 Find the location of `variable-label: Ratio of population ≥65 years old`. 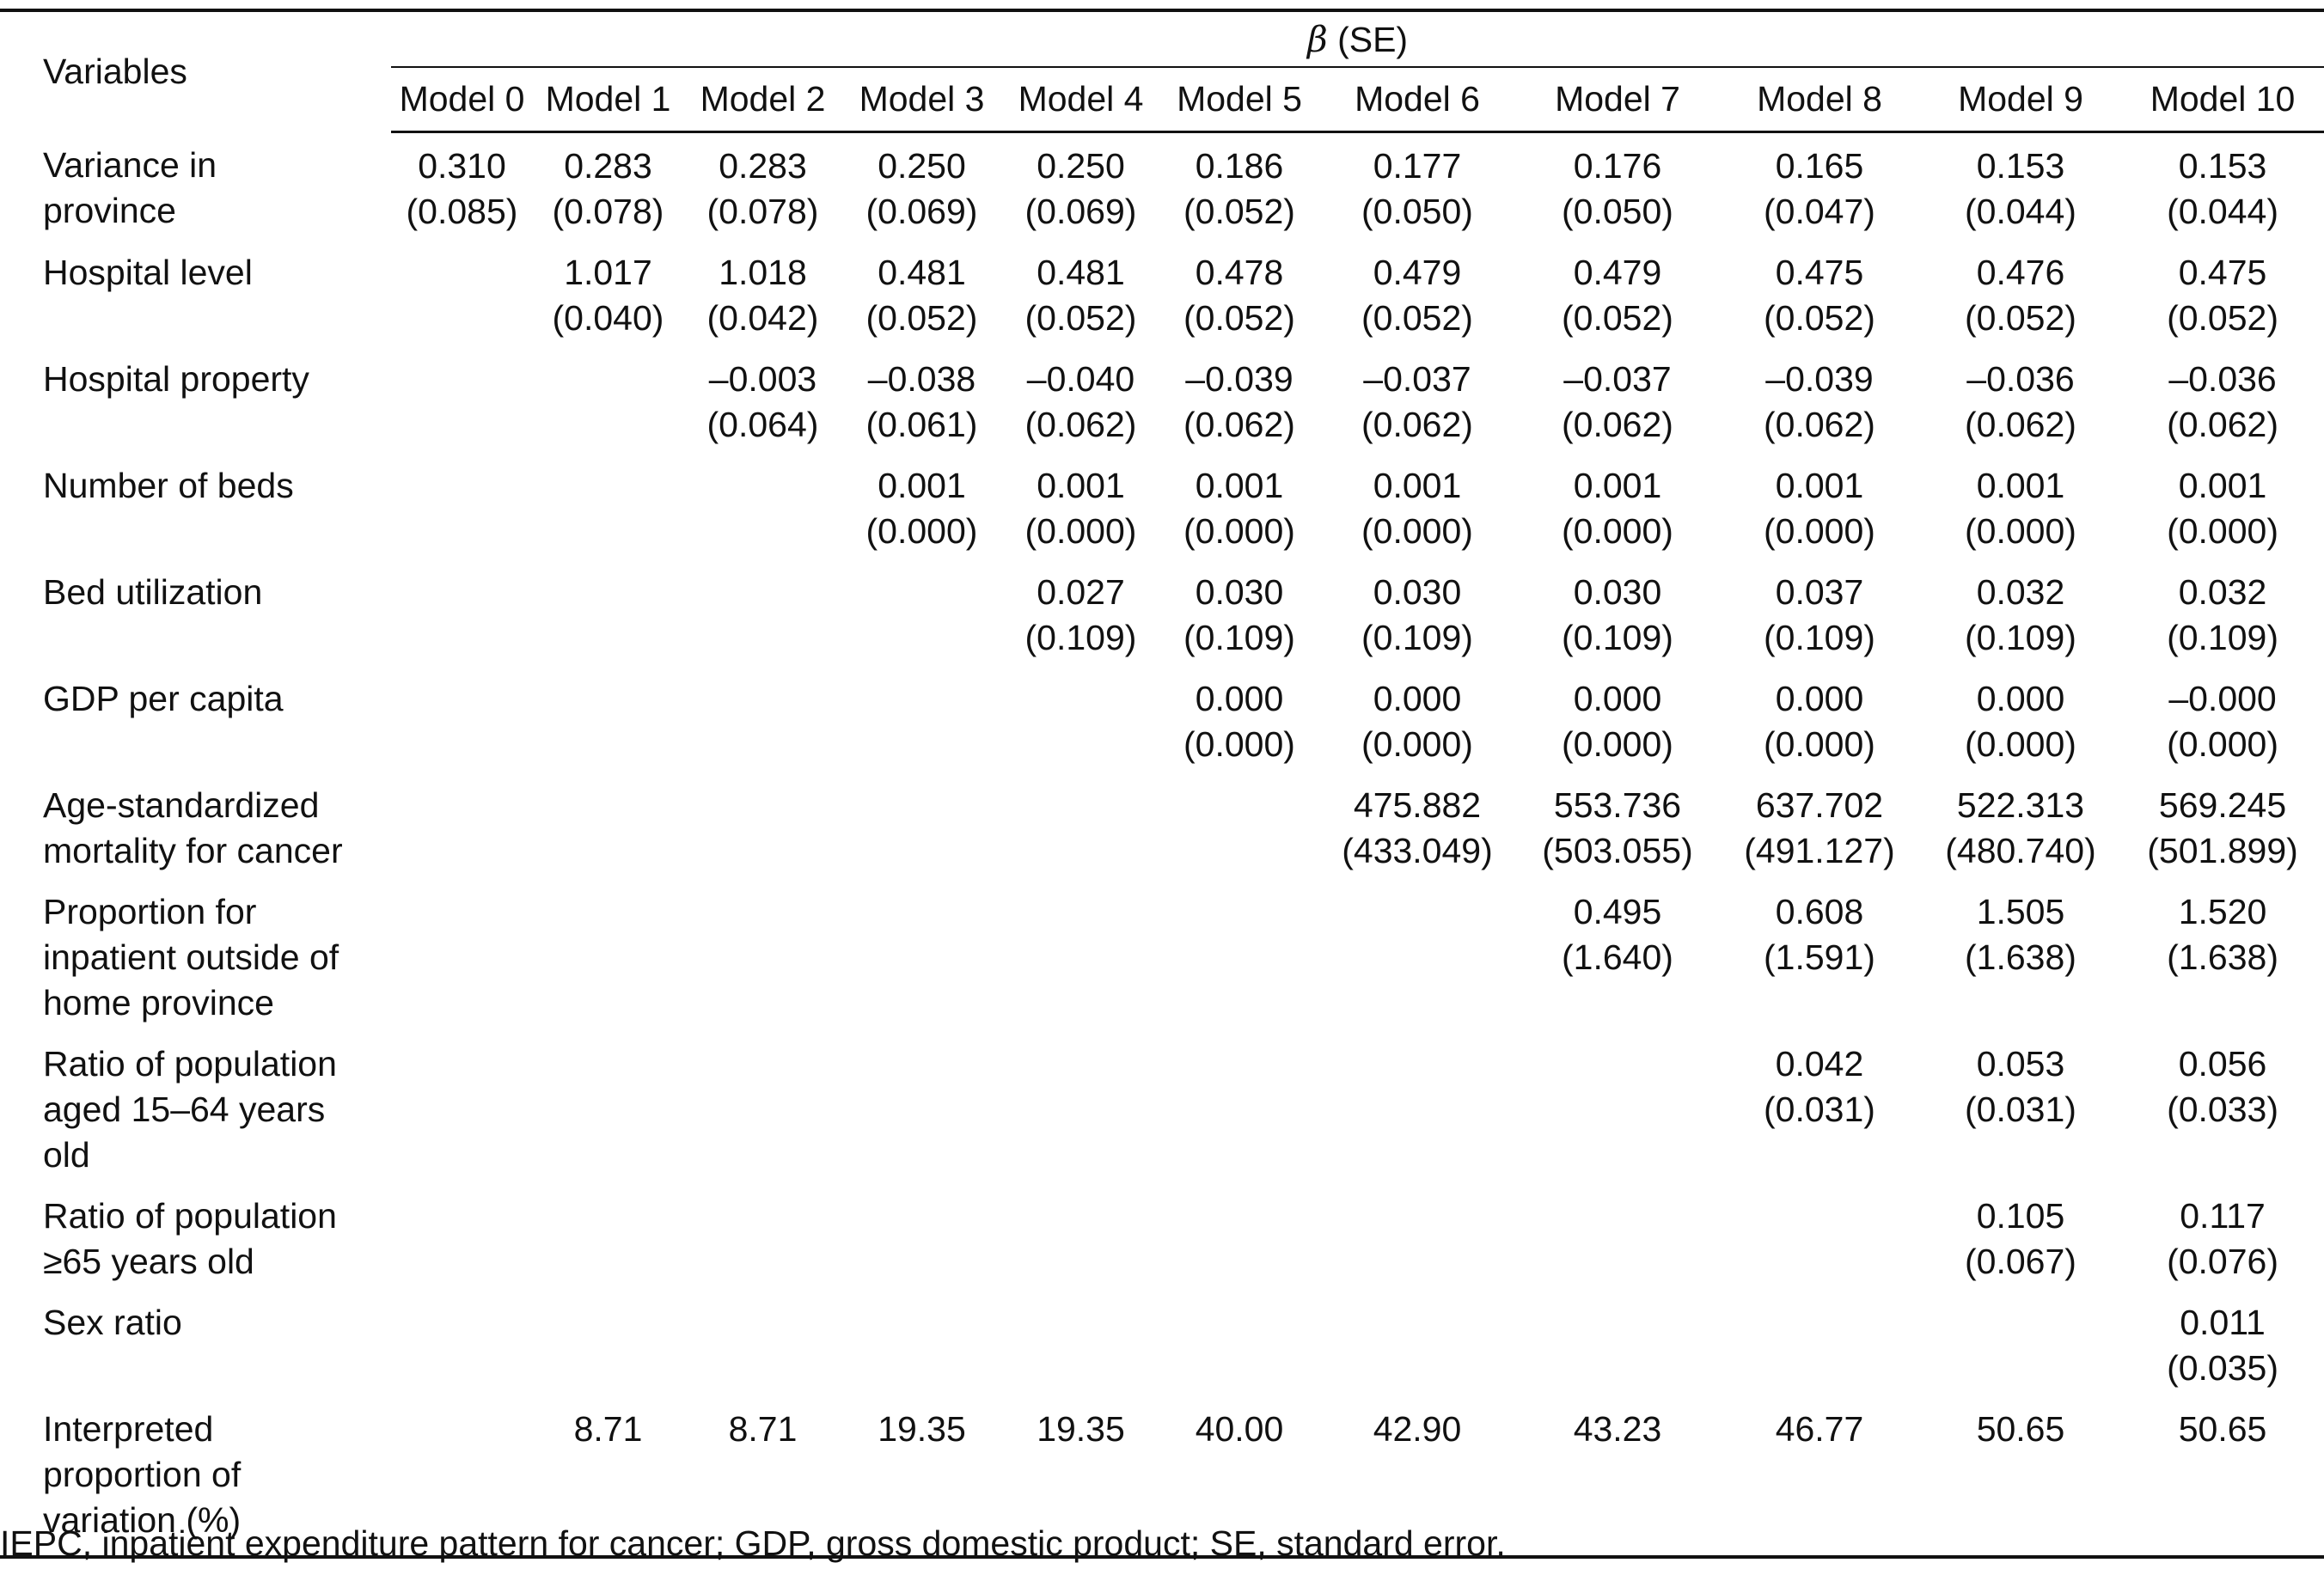

variable-label: Ratio of population ≥65 years old is located at coordinates (196, 1241).